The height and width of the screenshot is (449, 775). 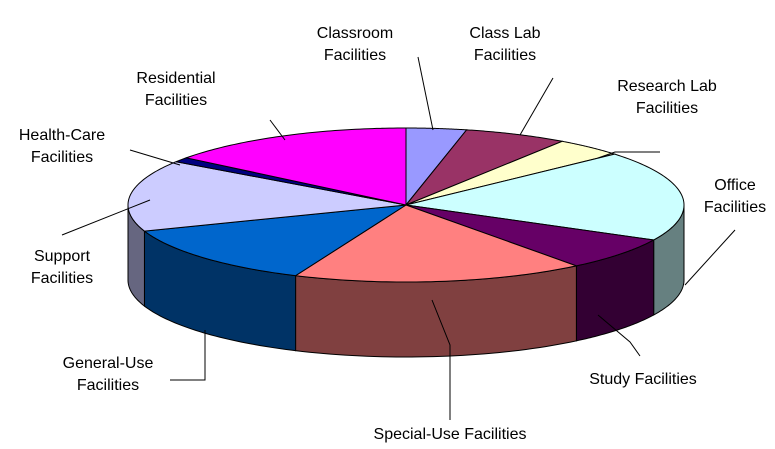 I want to click on slice-label: Residential Facilities, so click(x=176, y=89).